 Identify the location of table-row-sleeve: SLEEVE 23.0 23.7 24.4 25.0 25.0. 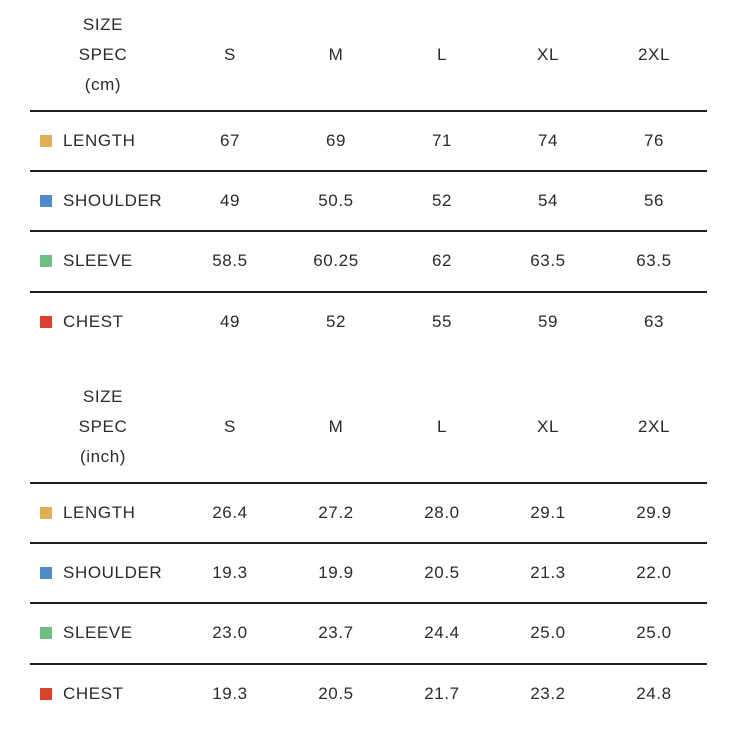
(368, 633).